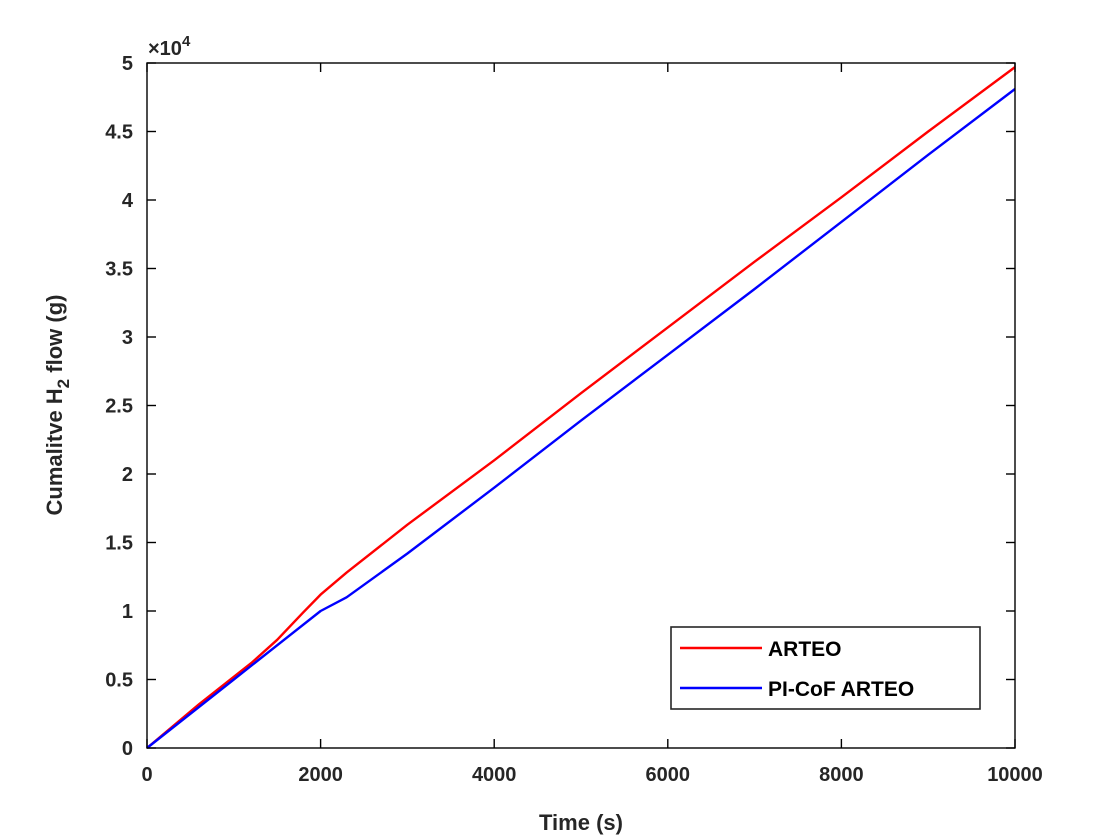 Image resolution: width=1120 pixels, height=840 pixels. What do you see at coordinates (841, 775) in the screenshot?
I see `x-tick-label: 8000` at bounding box center [841, 775].